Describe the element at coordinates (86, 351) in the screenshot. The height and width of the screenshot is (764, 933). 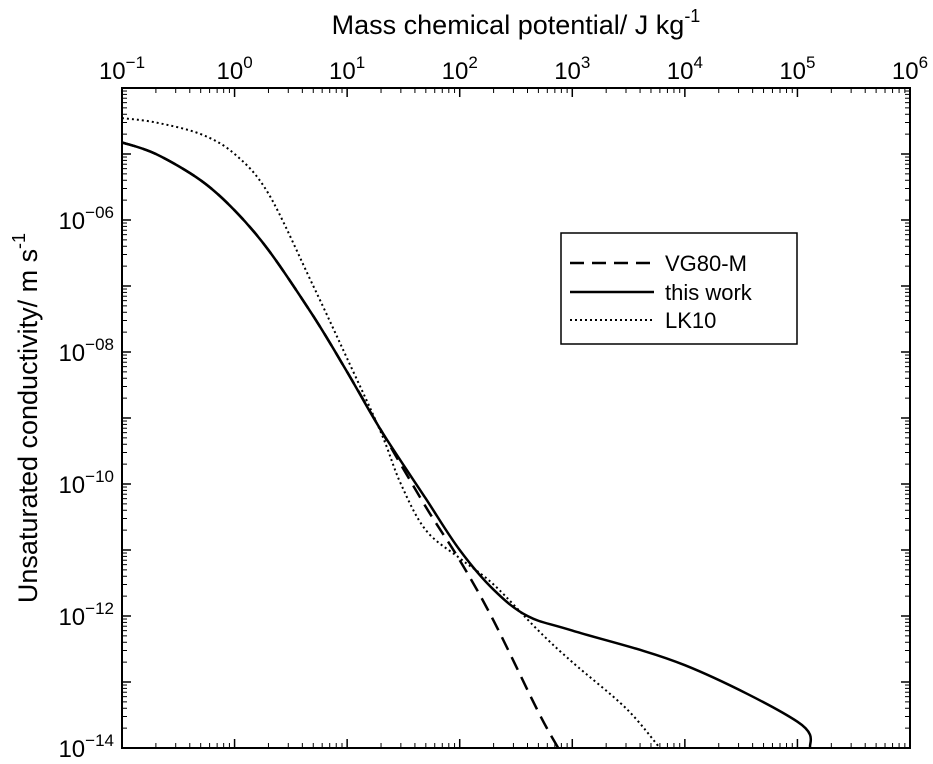
I see `y-tick-label: 10−08` at that location.